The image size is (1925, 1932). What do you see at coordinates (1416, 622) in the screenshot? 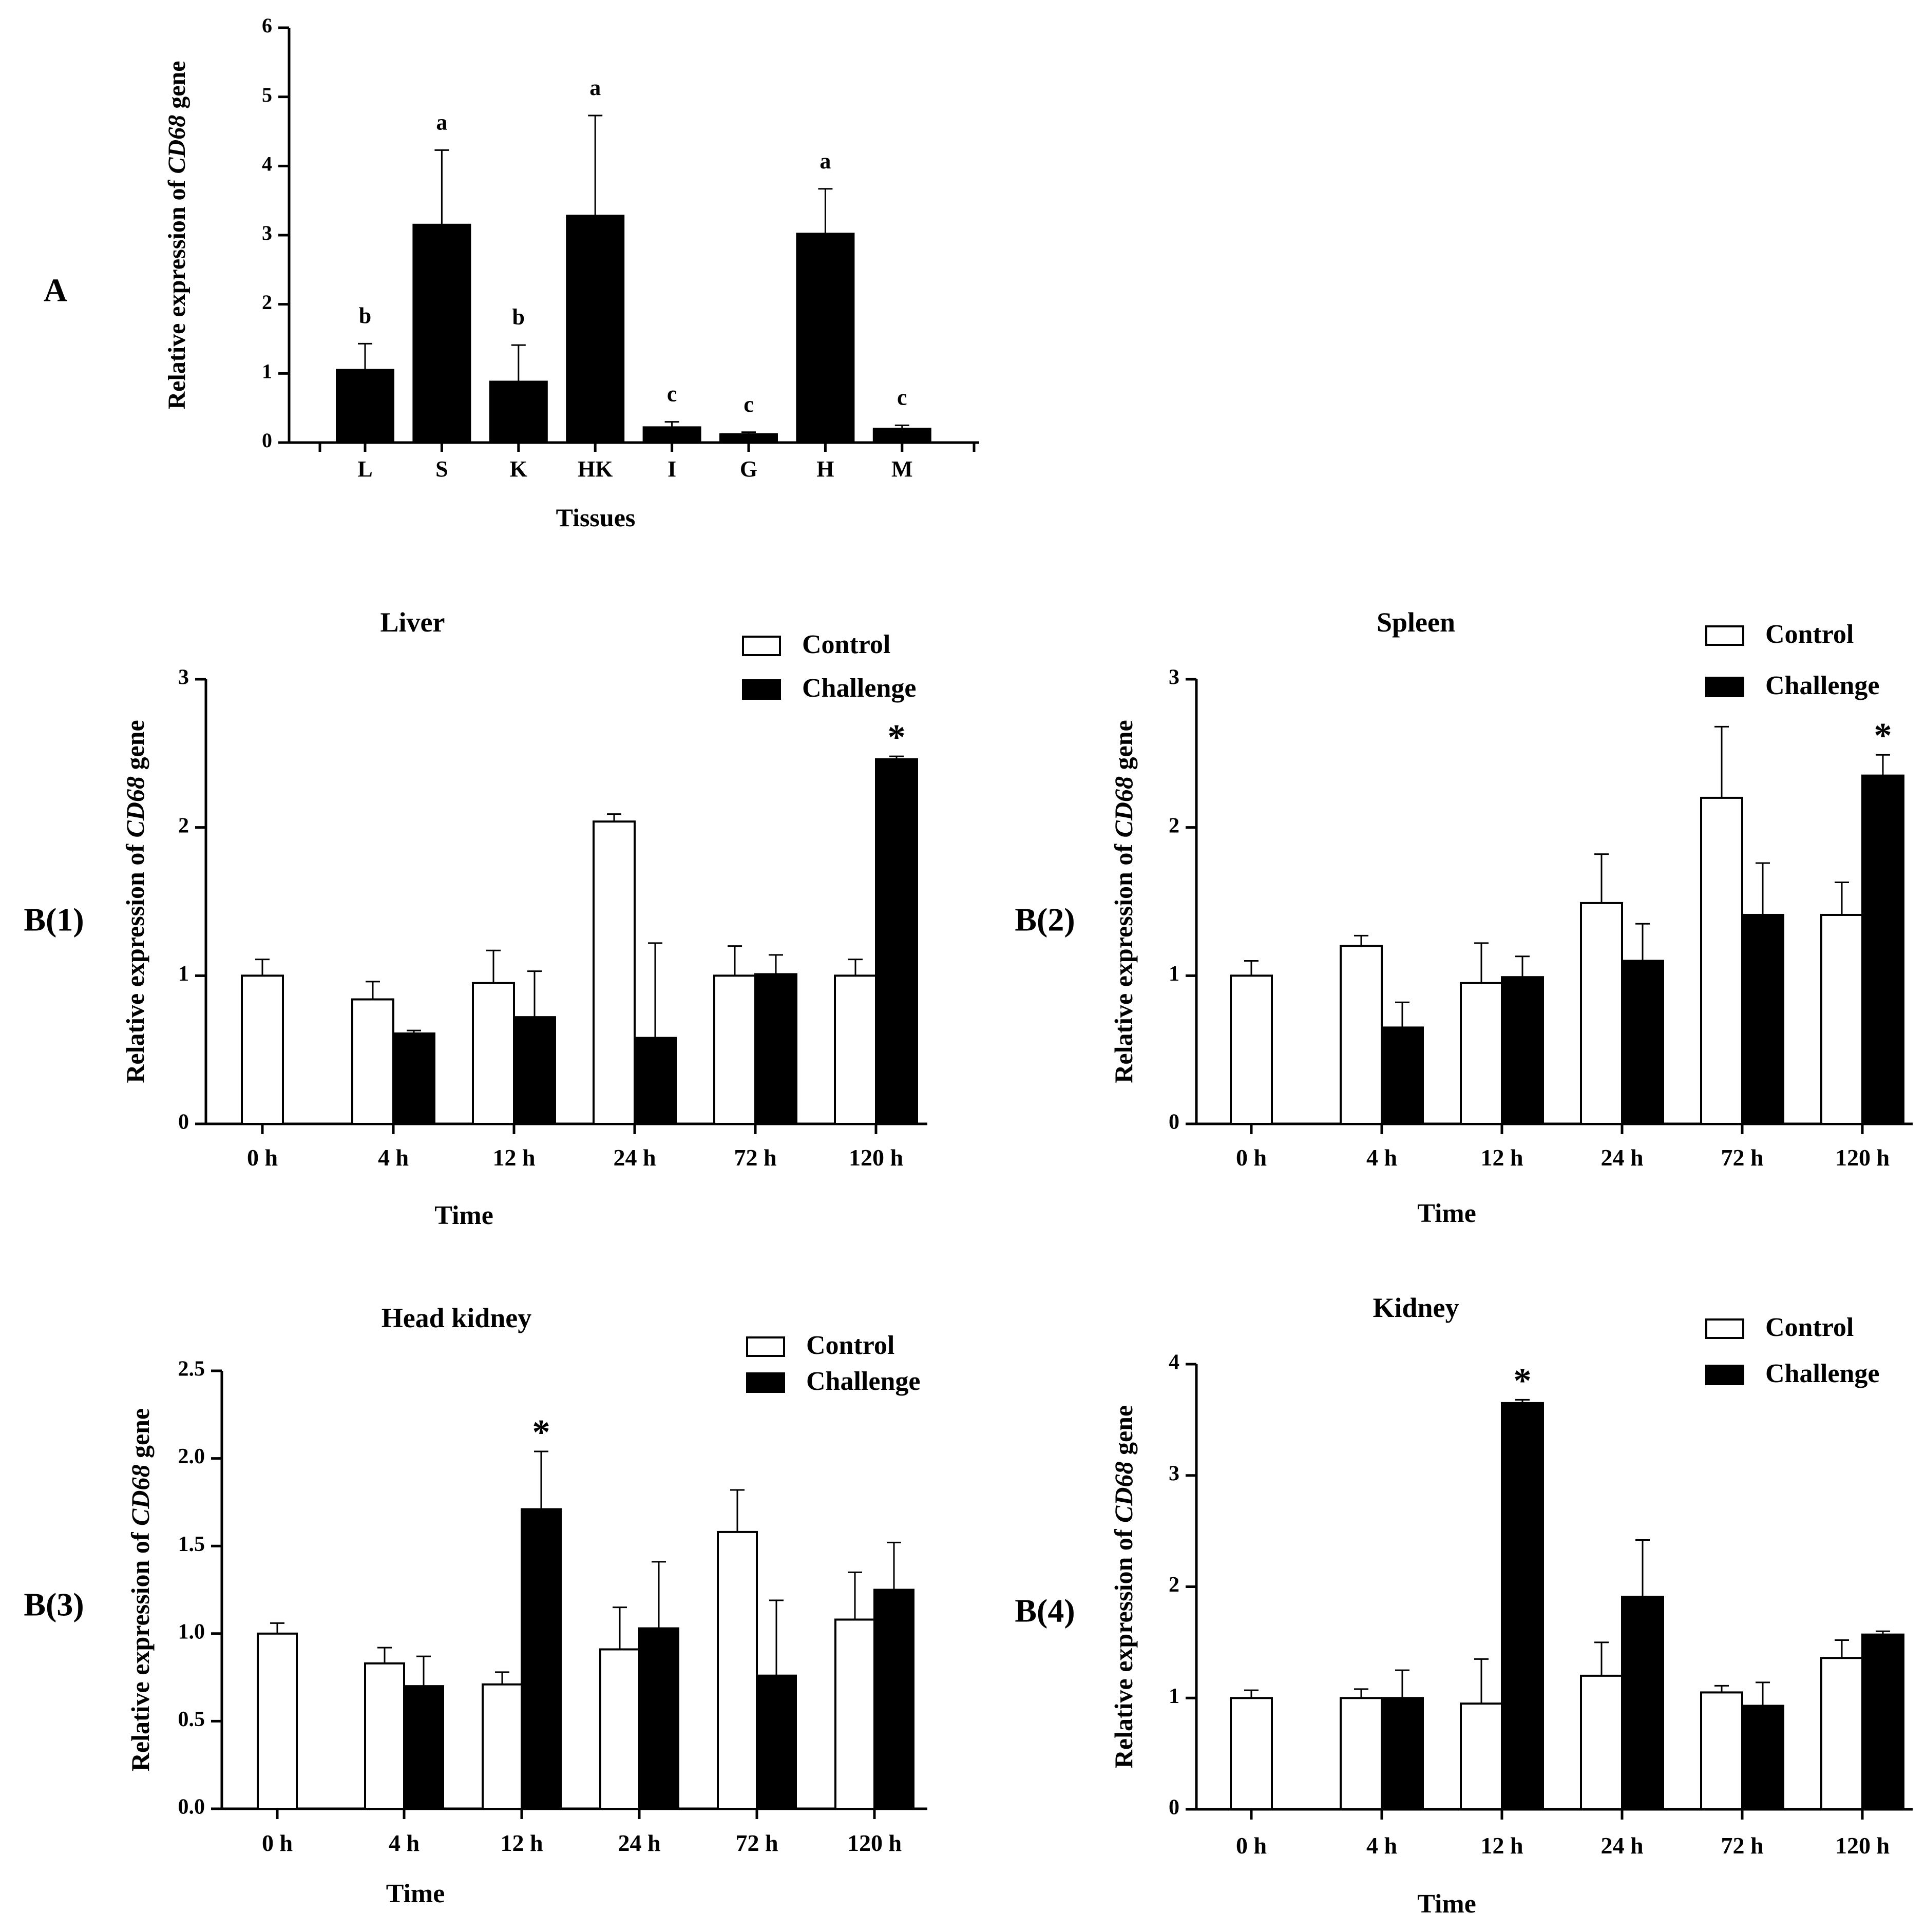
I see `chart-title: Spleen` at bounding box center [1416, 622].